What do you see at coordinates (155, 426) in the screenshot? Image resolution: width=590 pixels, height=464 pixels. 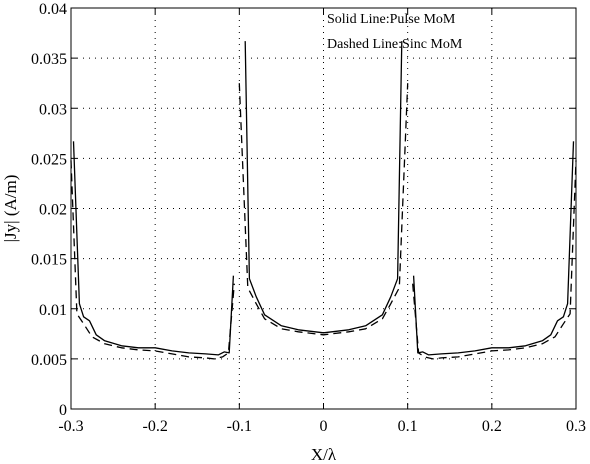 I see `x-tick-label: -0.2` at bounding box center [155, 426].